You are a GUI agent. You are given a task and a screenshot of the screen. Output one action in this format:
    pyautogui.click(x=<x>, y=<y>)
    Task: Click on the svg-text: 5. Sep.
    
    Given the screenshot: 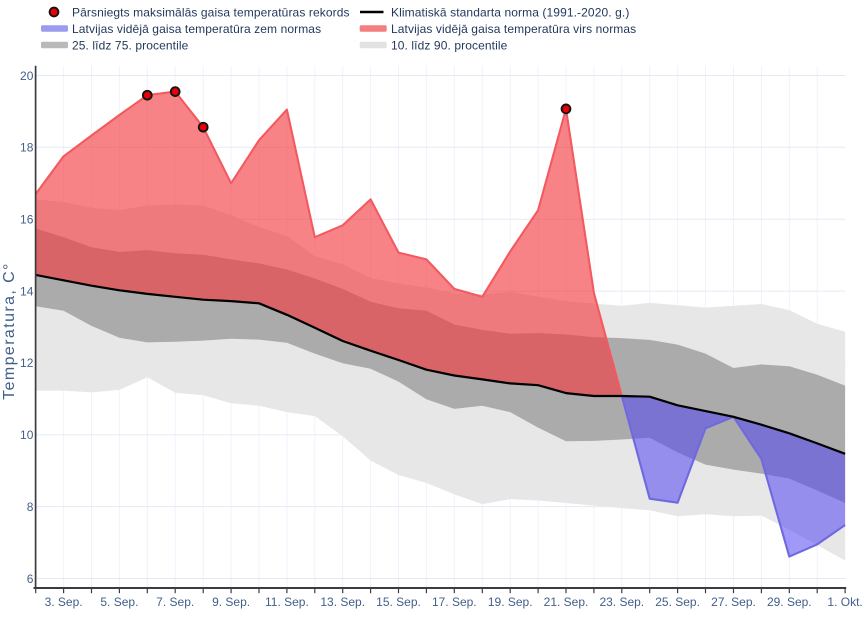 What is the action you would take?
    pyautogui.click(x=119, y=602)
    